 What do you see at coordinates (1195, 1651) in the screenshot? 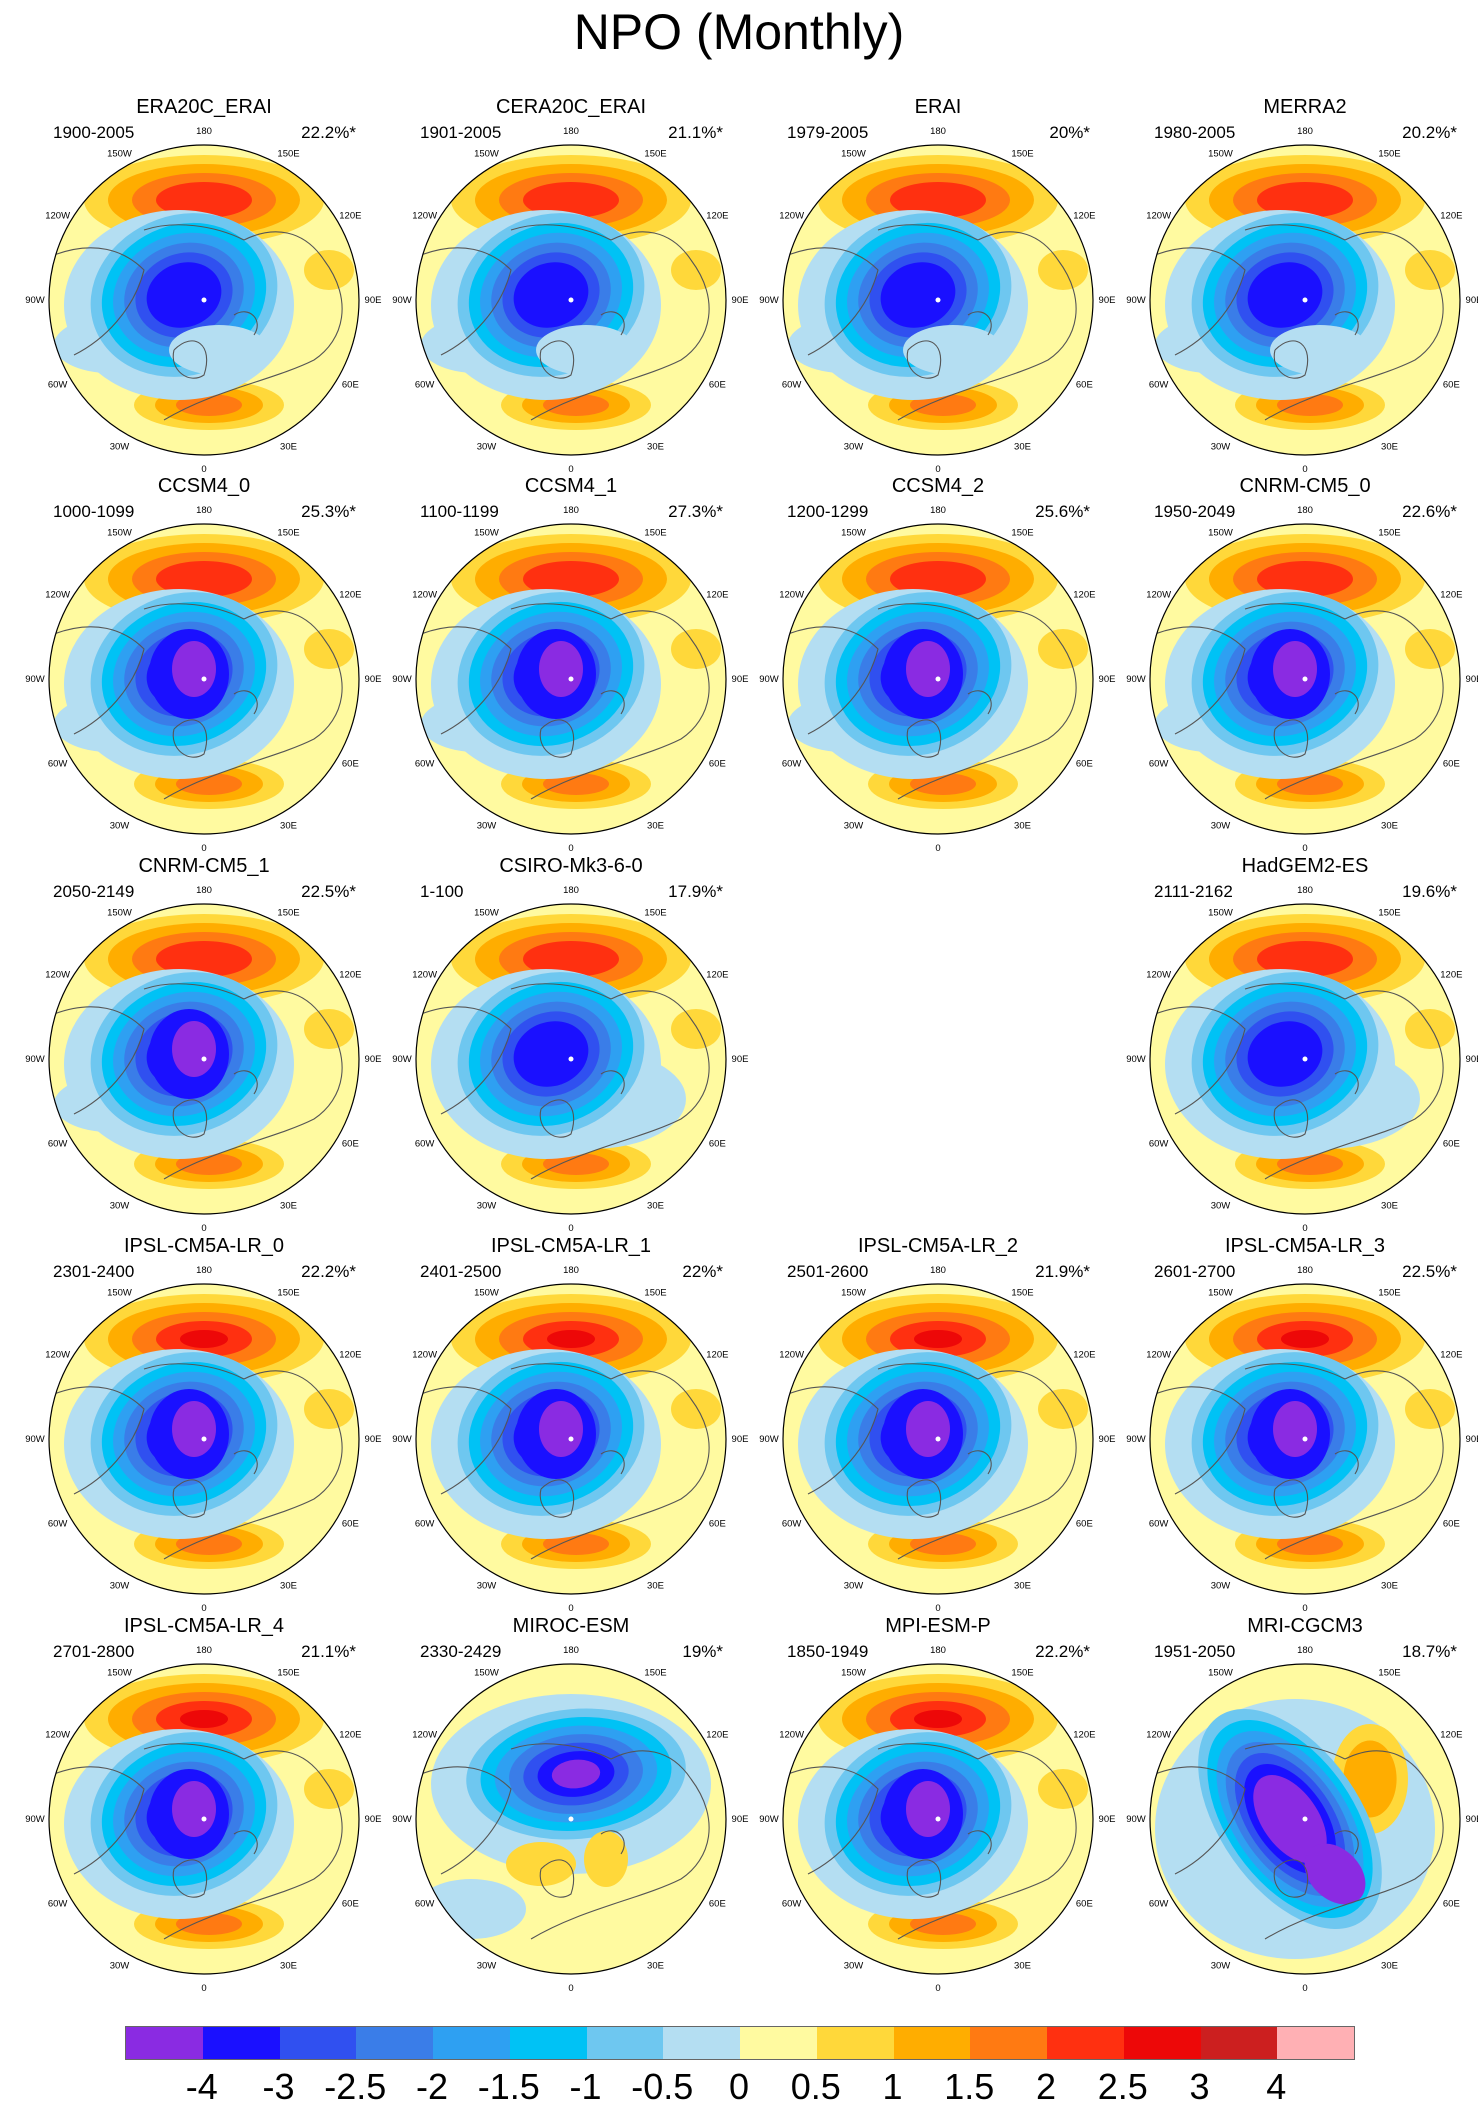
I see `panel-period: 1951-2050` at bounding box center [1195, 1651].